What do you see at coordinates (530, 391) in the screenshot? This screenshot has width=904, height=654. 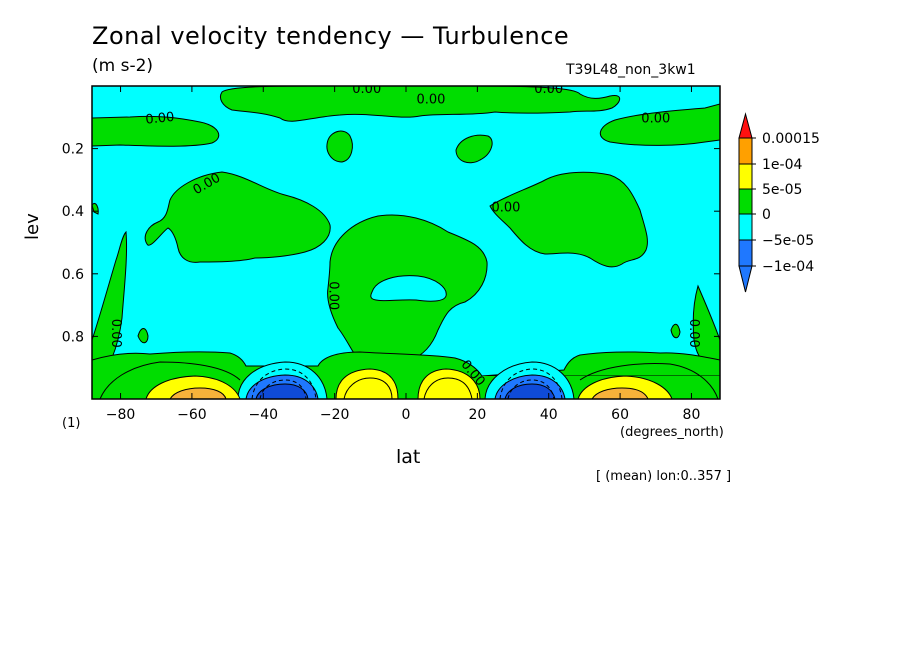 I see `blue-core-inner-nh` at bounding box center [530, 391].